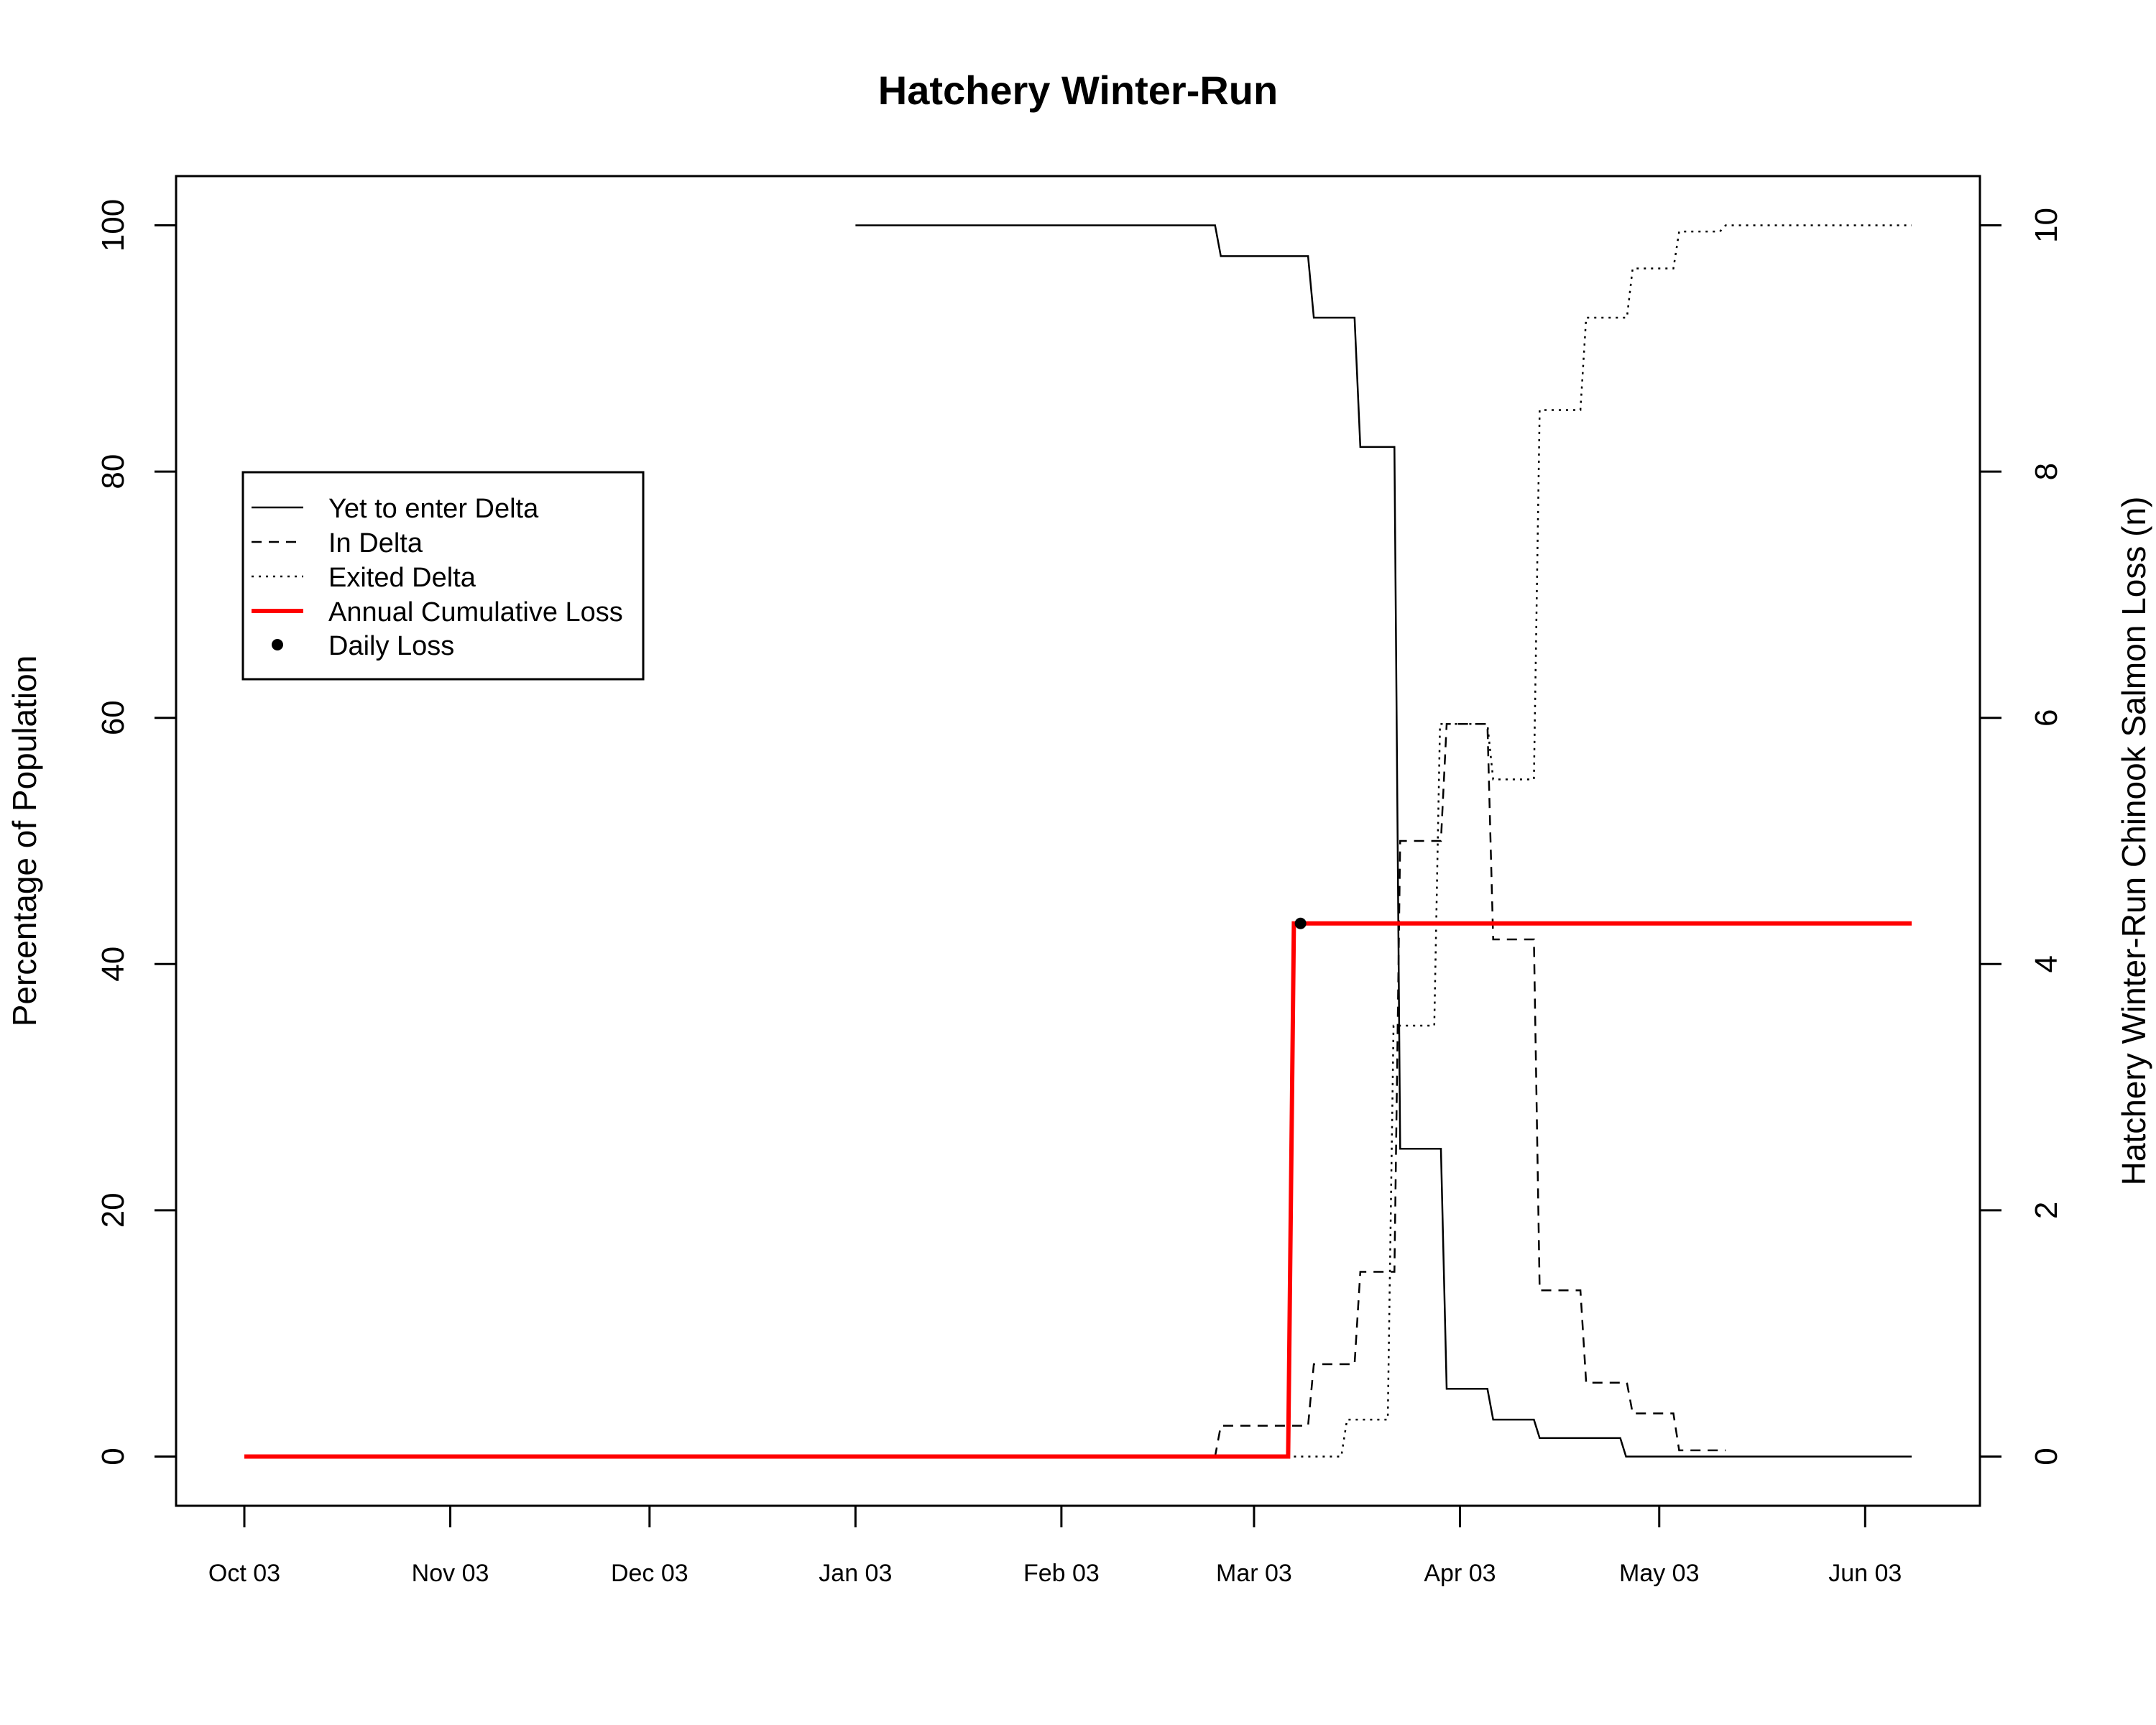 This screenshot has height=1725, width=2156. Describe the element at coordinates (1659, 1573) in the screenshot. I see `x-tick-label-7: May 03` at that location.